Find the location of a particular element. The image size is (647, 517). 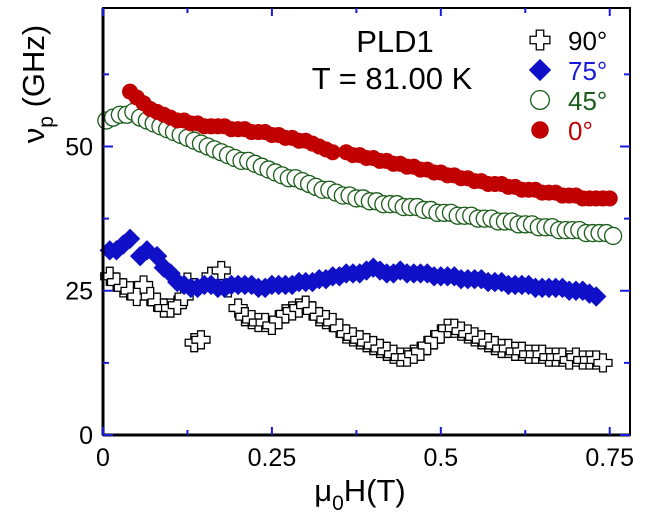

y-axis-title: νp (GHz) is located at coordinates (37, 84).